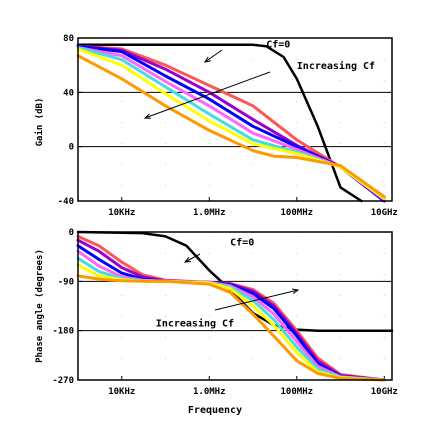 Image resolution: width=433 pixels, height=431 pixels. I want to click on phase-x-axis-label: Frequency, so click(215, 410).